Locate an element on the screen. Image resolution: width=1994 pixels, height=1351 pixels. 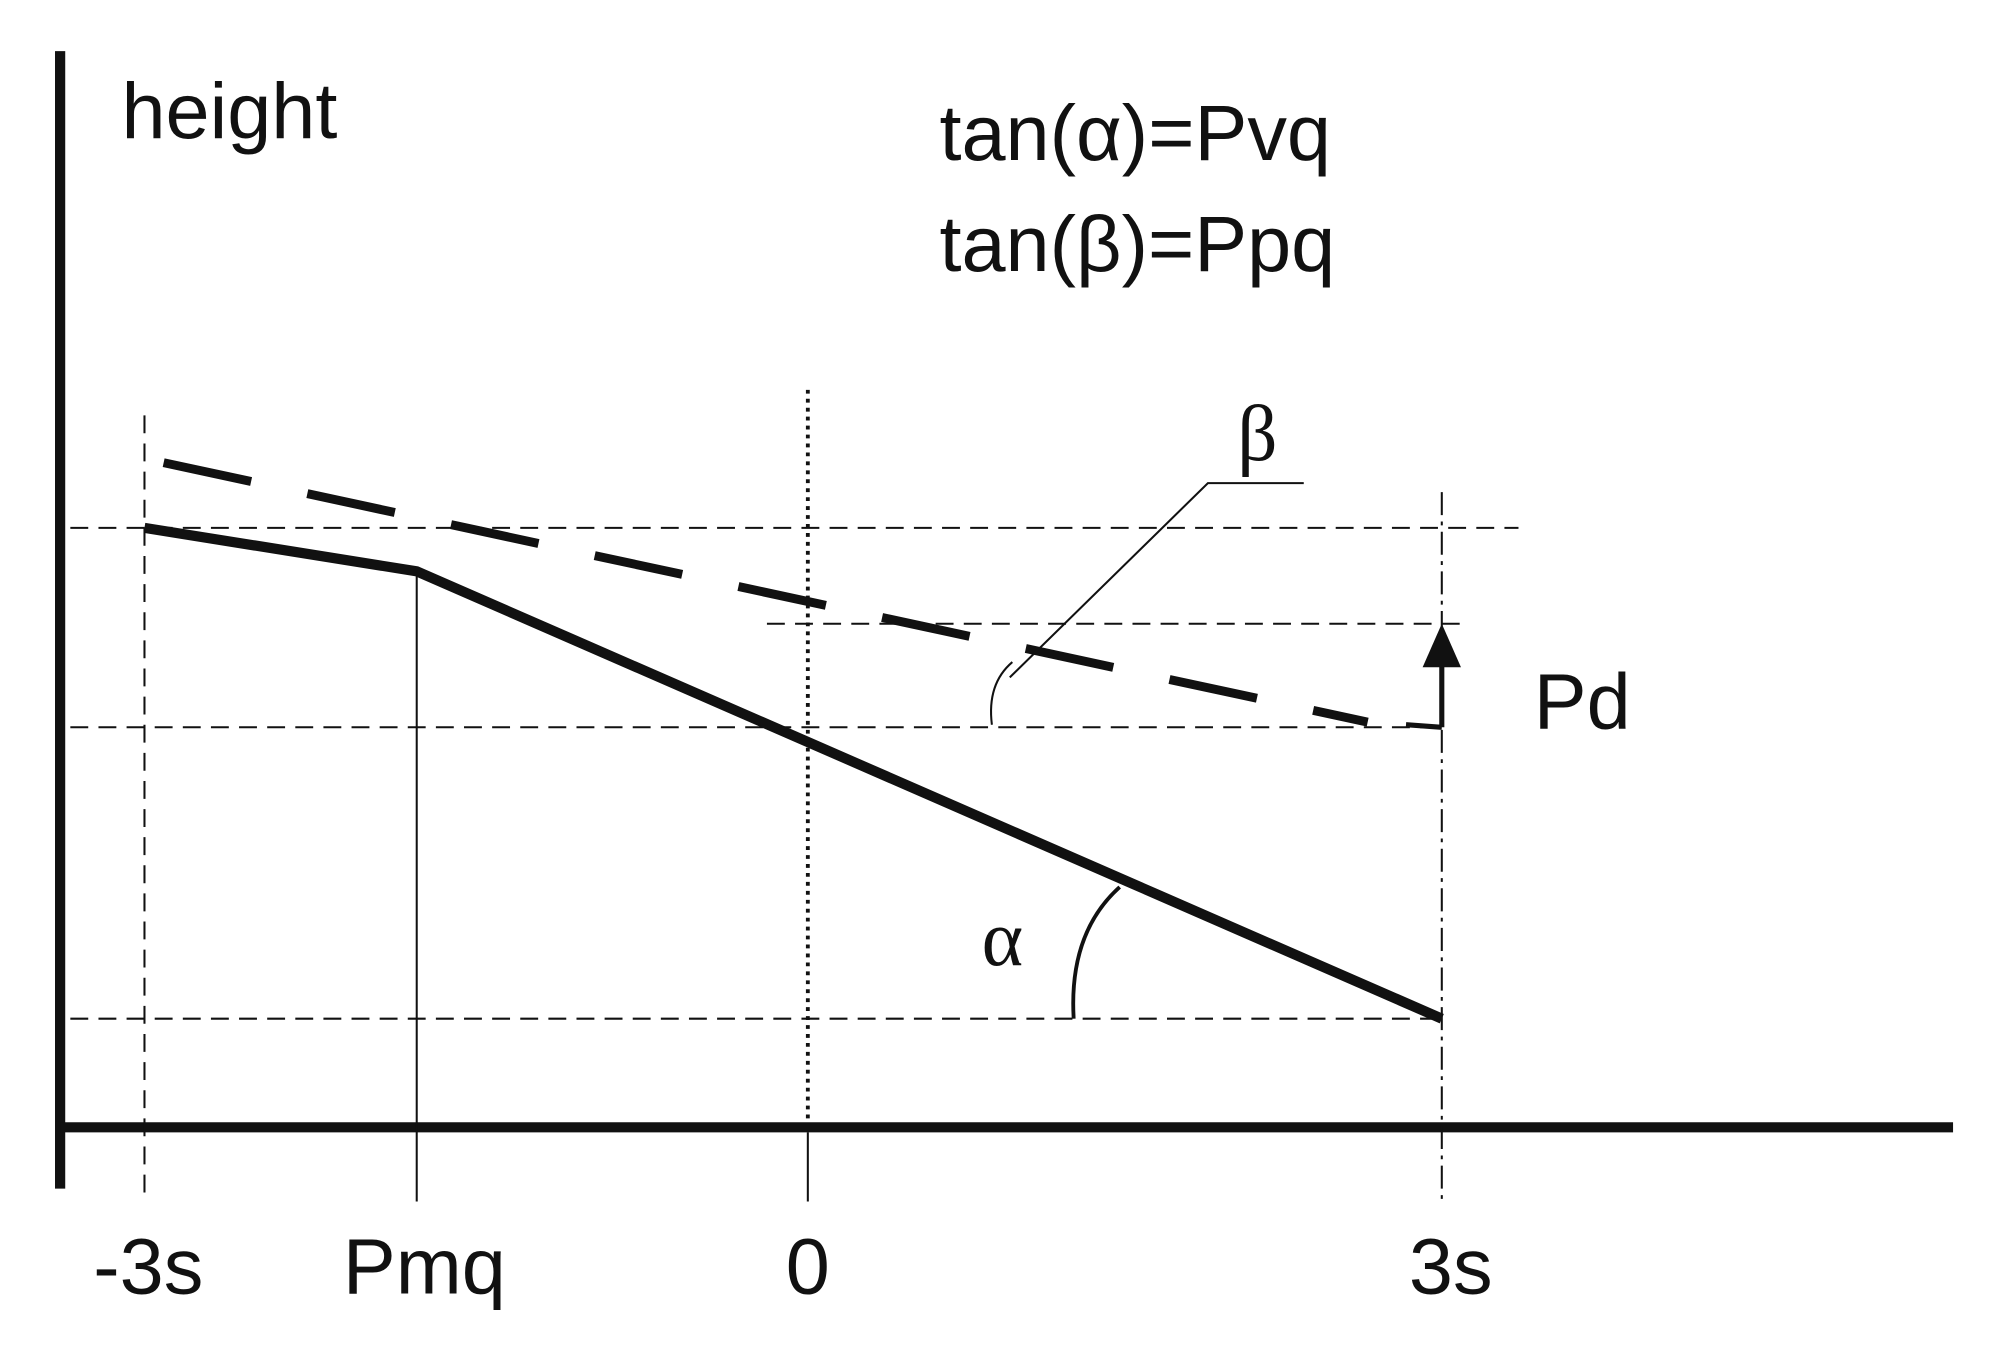
x-tick-label: 0 is located at coordinates (808, 1265).